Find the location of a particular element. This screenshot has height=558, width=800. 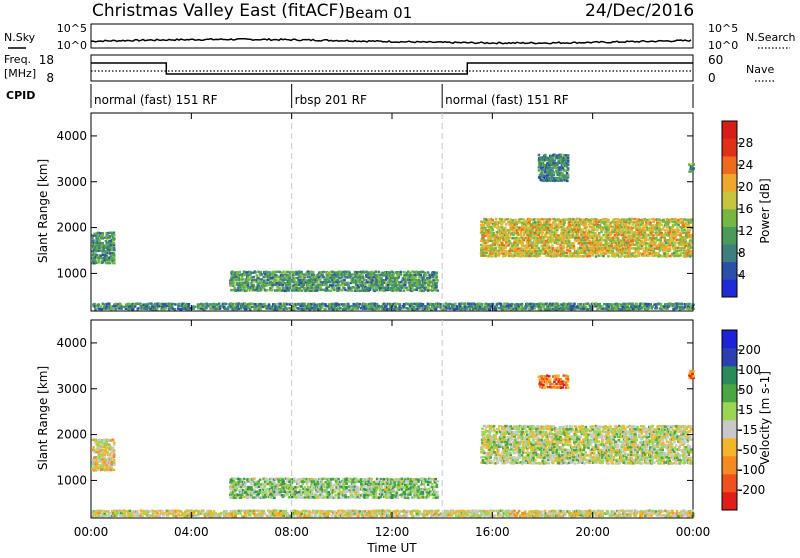

colorbar-swatch is located at coordinates (729, 200).